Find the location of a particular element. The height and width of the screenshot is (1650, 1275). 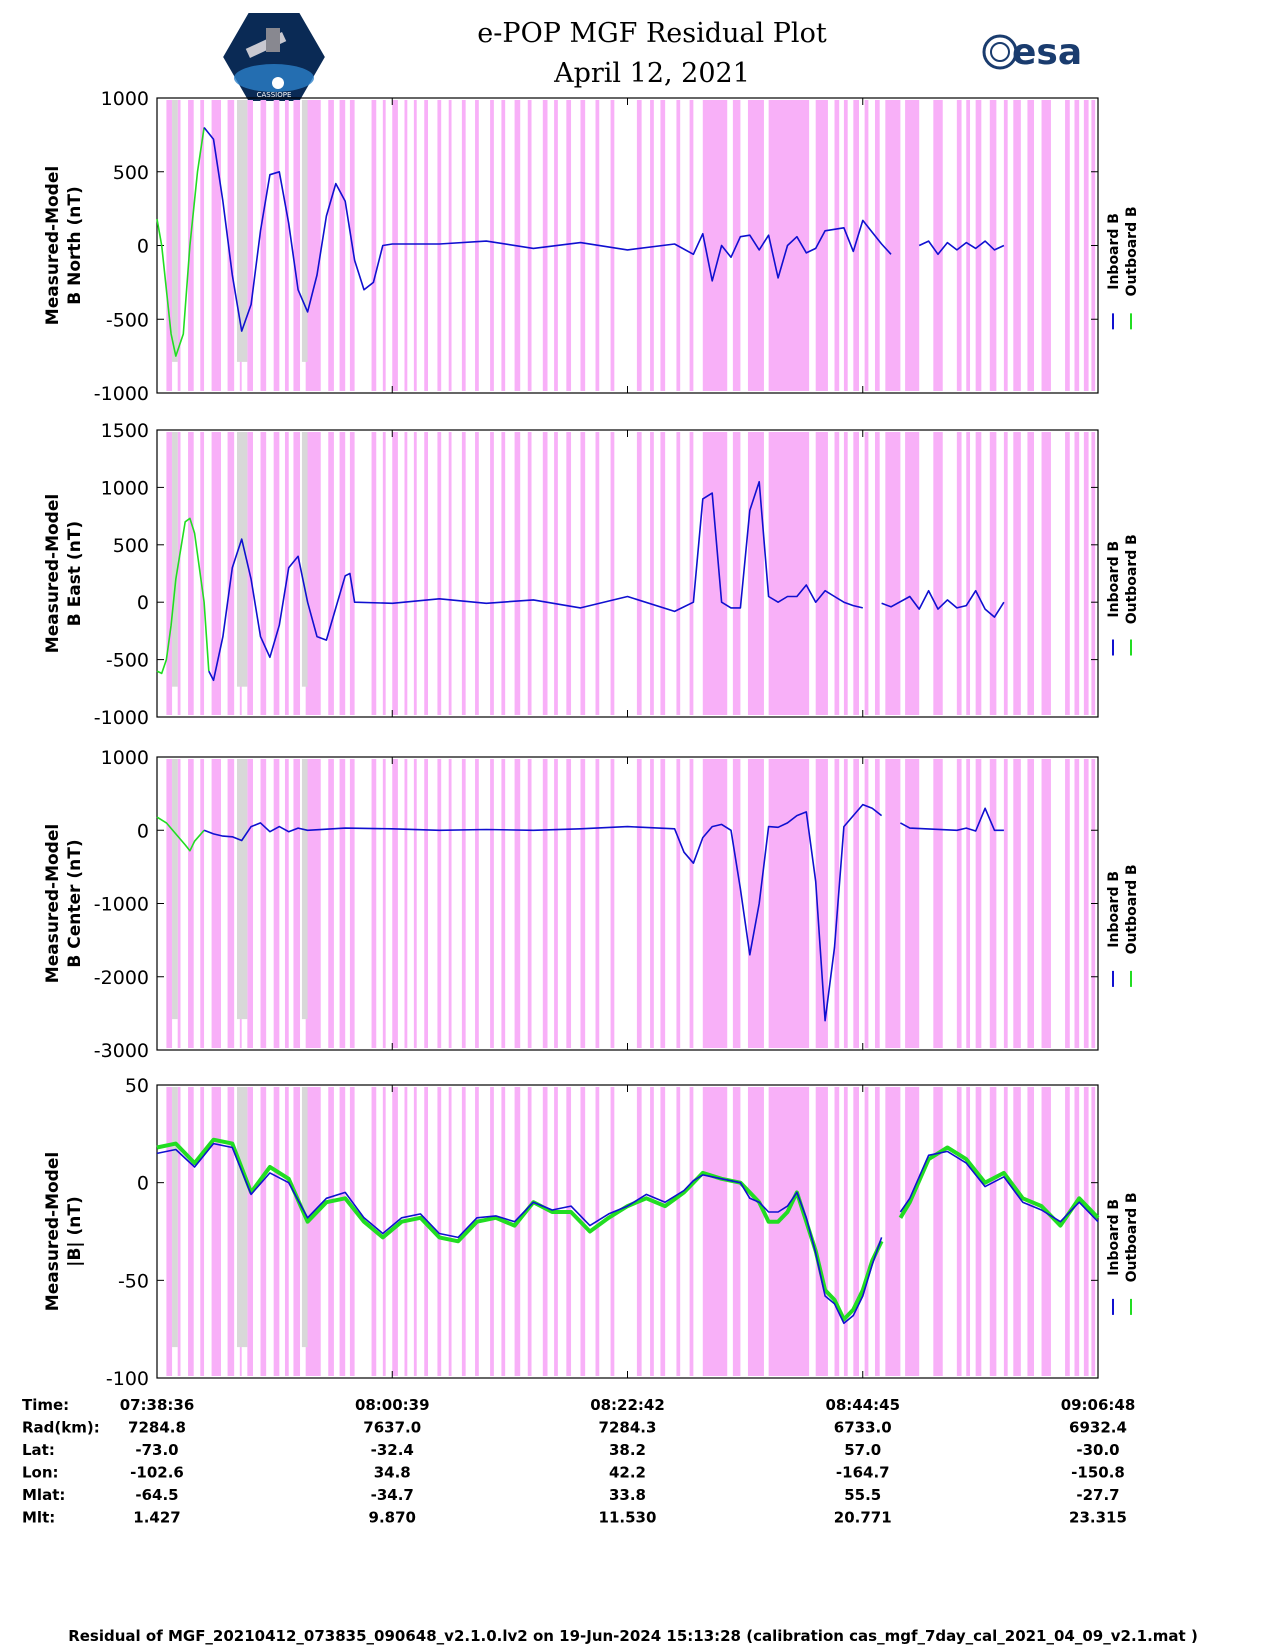

y-axis-label-line2: |B| (nT) is located at coordinates (75, 1231).